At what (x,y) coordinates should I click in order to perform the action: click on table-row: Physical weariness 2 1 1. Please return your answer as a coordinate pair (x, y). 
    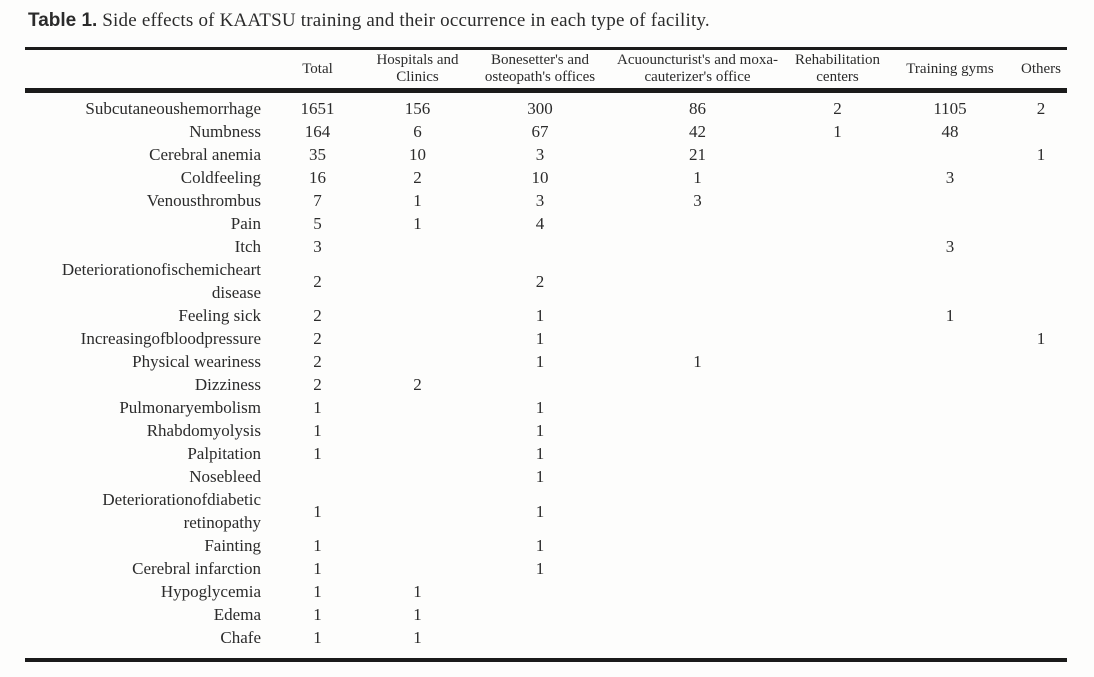
    Looking at the image, I should click on (546, 361).